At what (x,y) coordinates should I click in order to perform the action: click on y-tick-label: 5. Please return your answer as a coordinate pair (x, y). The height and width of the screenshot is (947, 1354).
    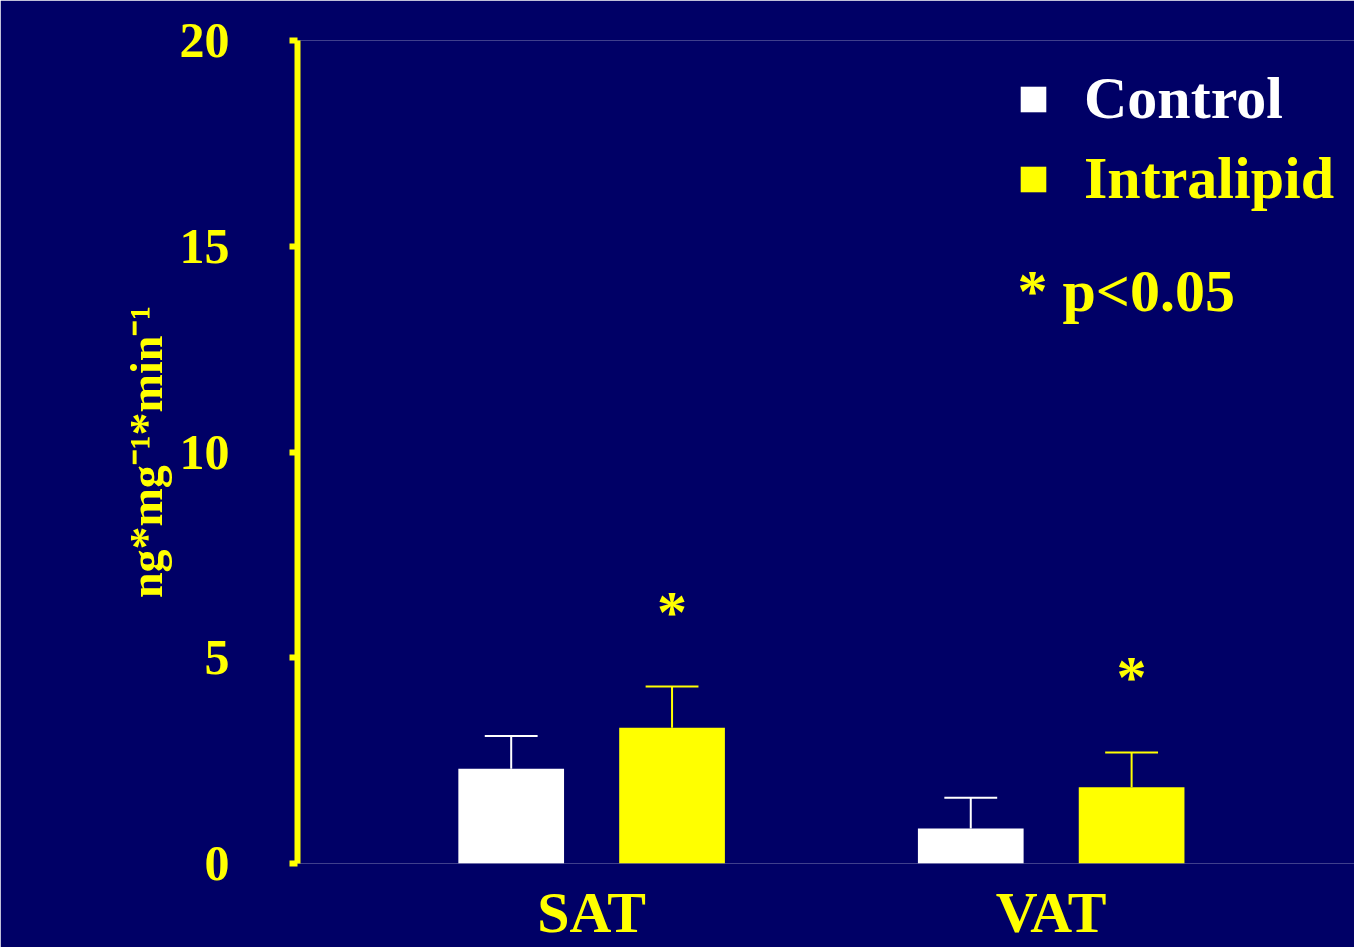
    Looking at the image, I should click on (217, 657).